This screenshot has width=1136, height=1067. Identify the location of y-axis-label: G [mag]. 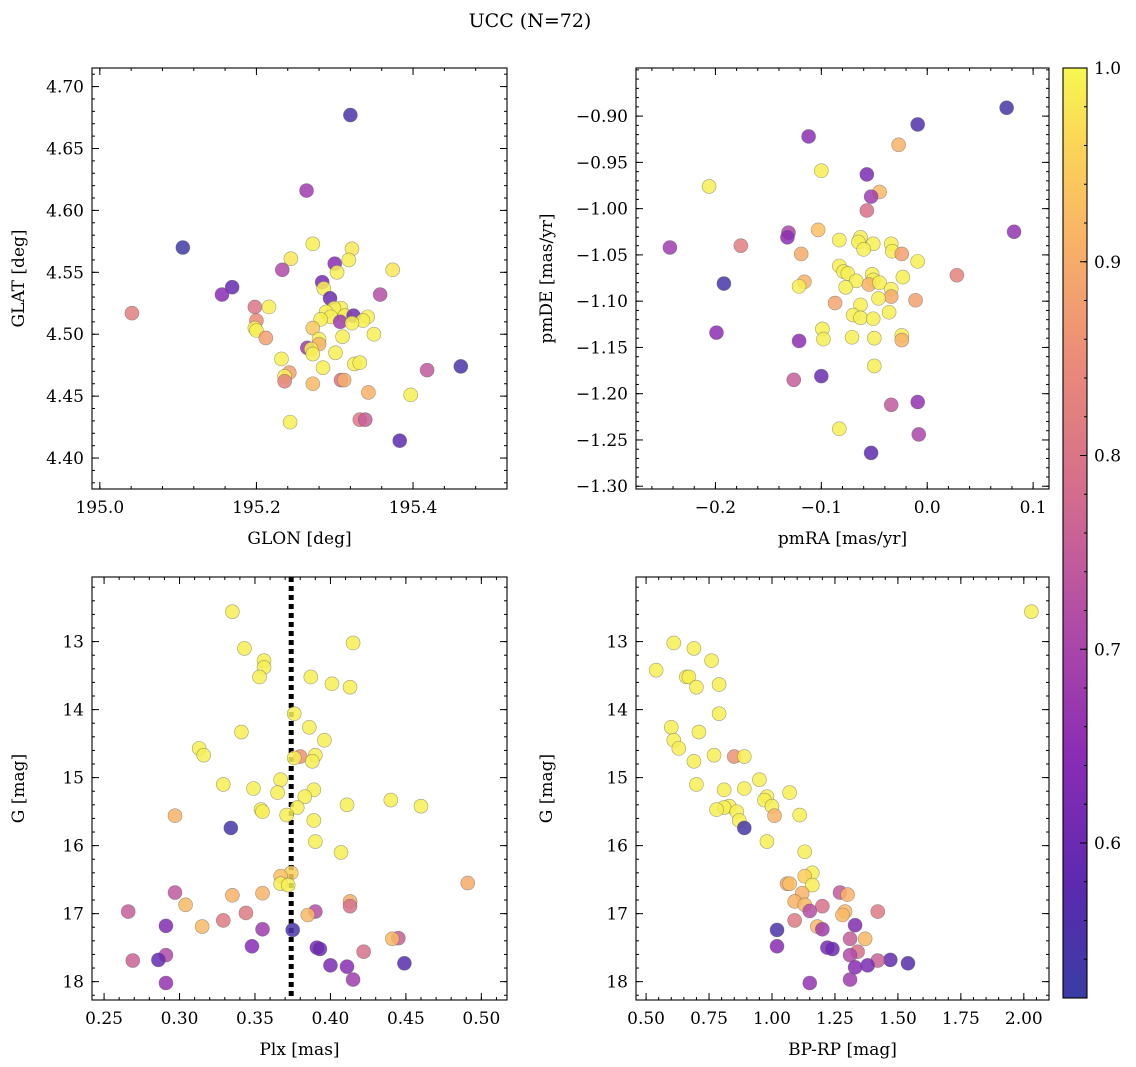
(547, 788).